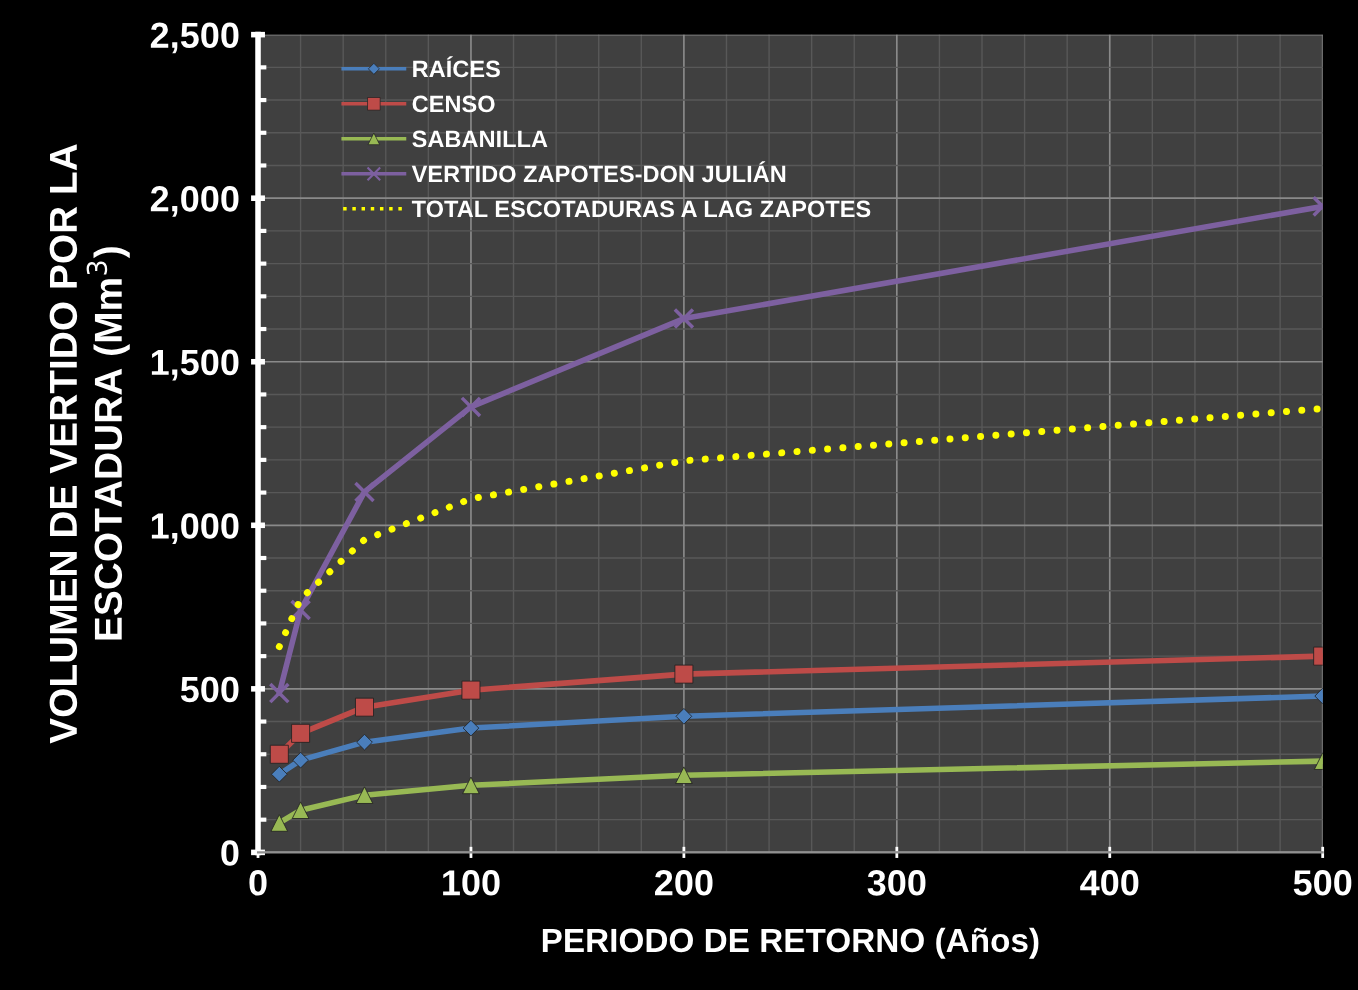 This screenshot has height=990, width=1358. What do you see at coordinates (89, 444) in the screenshot?
I see `y-axis-title: VOLUMEN DE VERTIDO POR LA ESCOTADURA (Mm$^{3}$)` at bounding box center [89, 444].